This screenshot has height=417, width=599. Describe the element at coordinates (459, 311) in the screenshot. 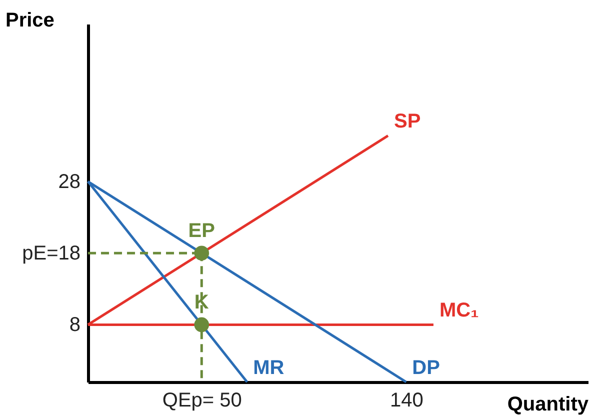

I see `series-label: MC₁` at that location.